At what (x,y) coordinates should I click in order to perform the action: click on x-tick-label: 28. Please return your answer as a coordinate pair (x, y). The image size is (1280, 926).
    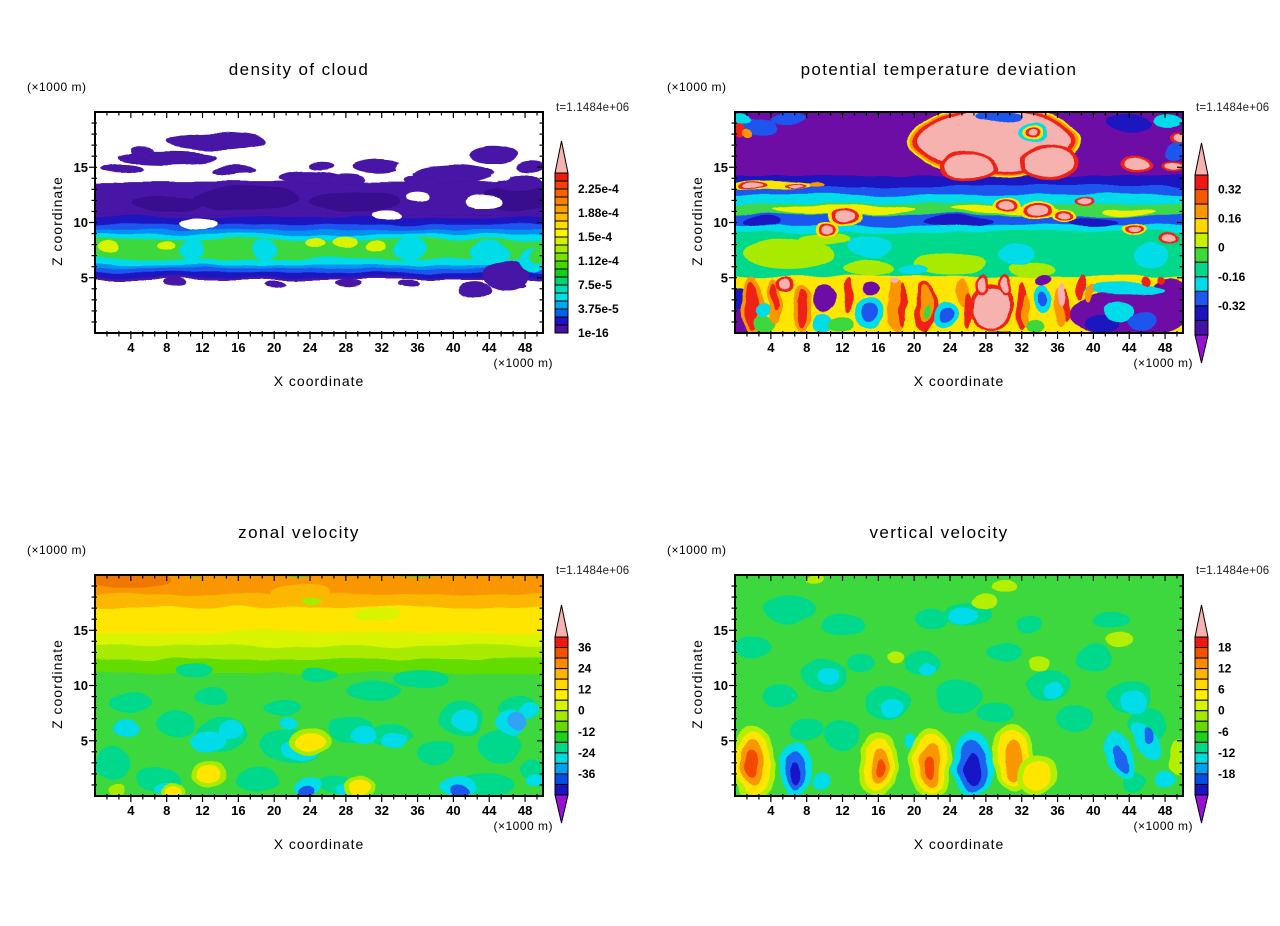
    Looking at the image, I should click on (986, 810).